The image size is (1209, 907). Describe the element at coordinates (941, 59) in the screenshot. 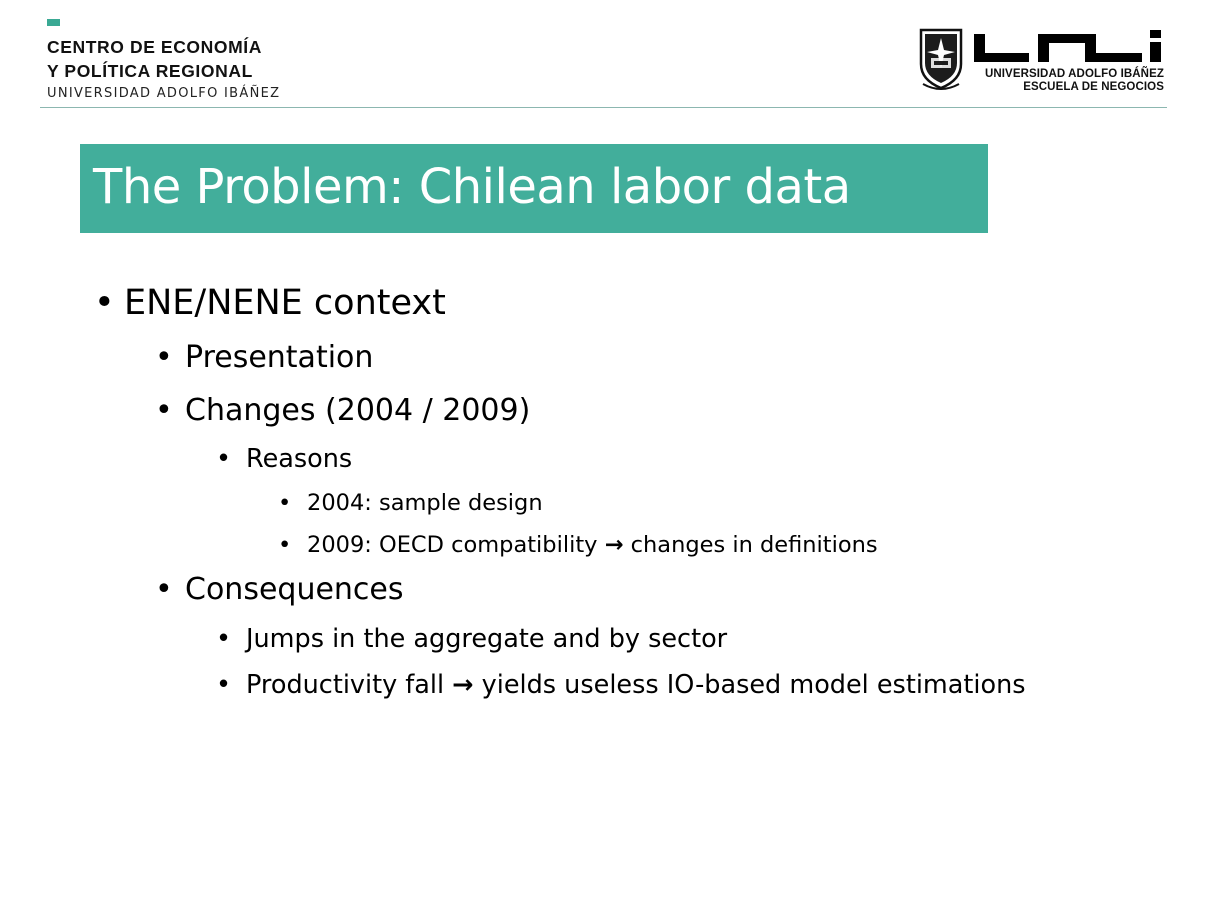

I see `university-seal-icon` at that location.